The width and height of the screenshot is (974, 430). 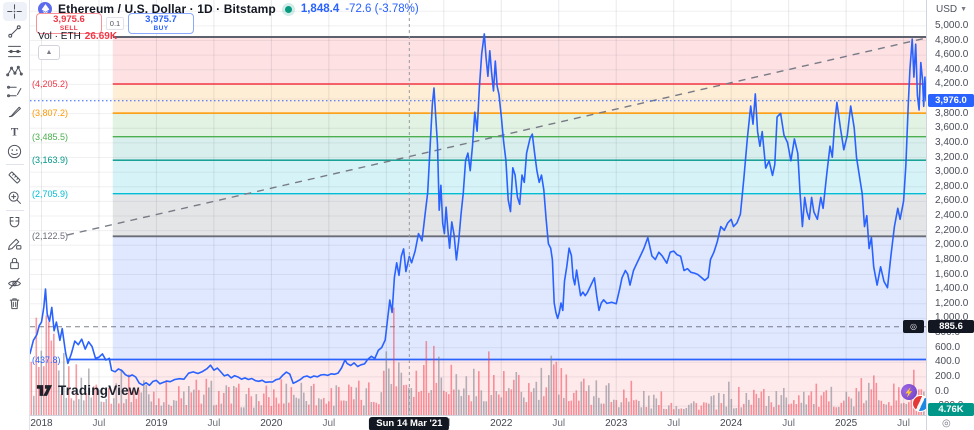 What do you see at coordinates (167, 9) in the screenshot?
I see `symbol-title: Ethereum / U.S. Dollar · 1D · Bitstamp` at bounding box center [167, 9].